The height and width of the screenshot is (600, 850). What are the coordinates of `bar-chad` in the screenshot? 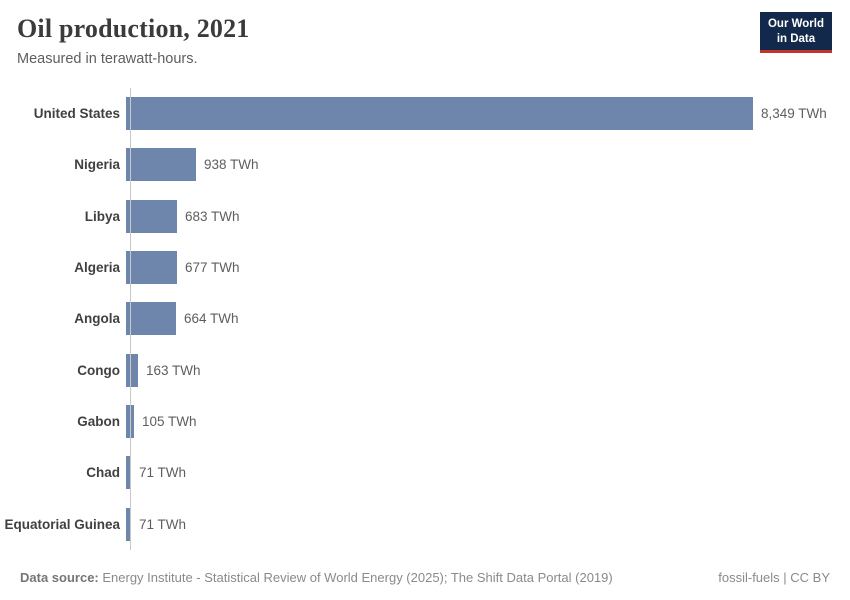 It's located at (128, 473).